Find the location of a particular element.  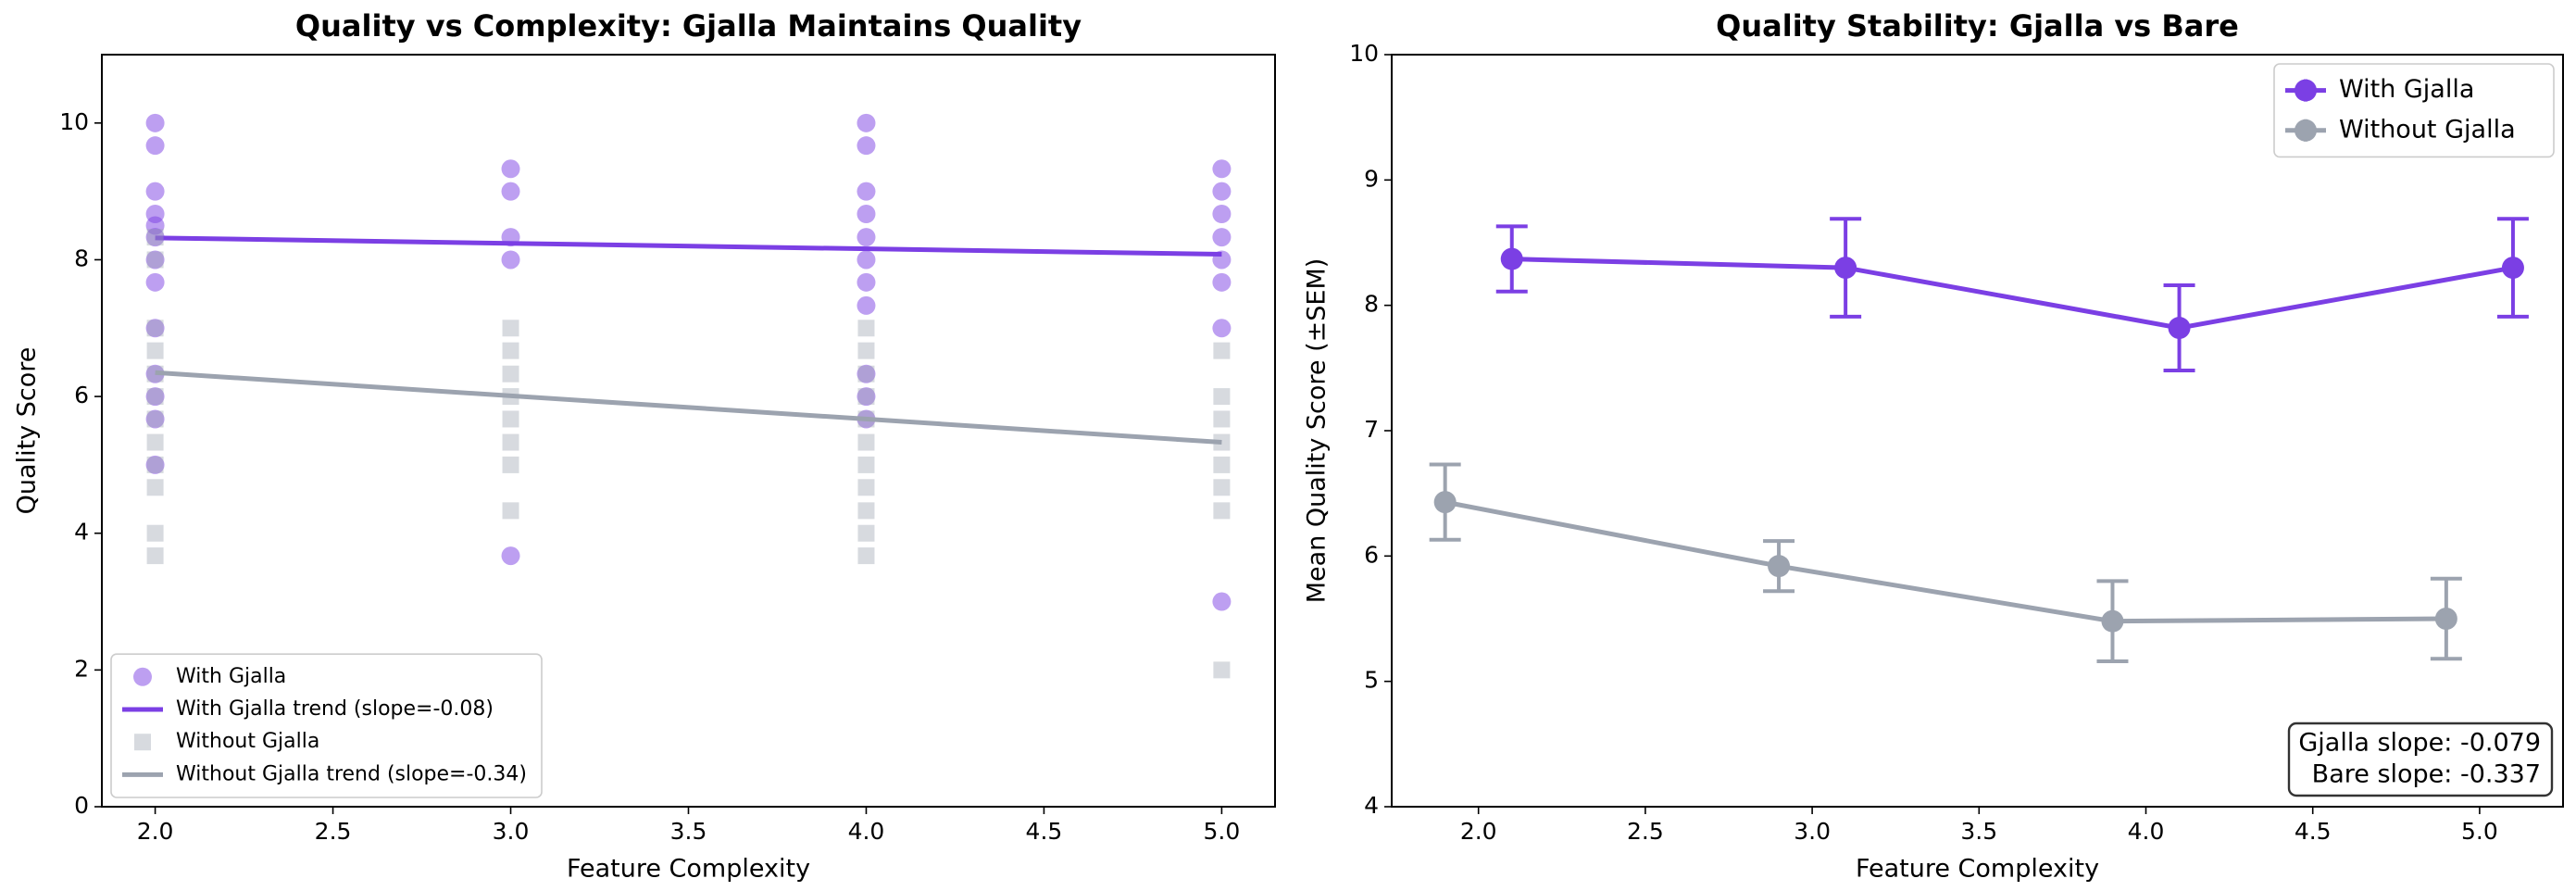

legend-label: Without Gjalla trend (slope=-0.34) is located at coordinates (352, 773).